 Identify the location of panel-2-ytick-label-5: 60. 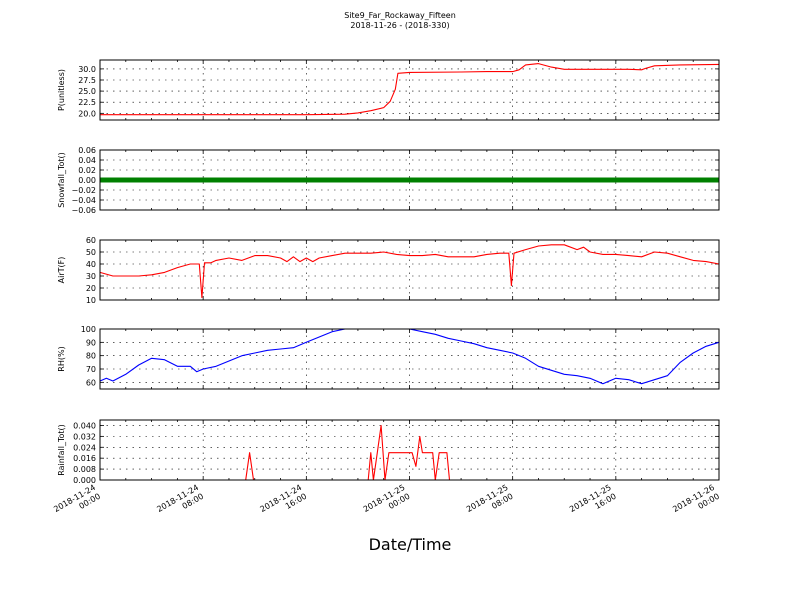
(91, 240).